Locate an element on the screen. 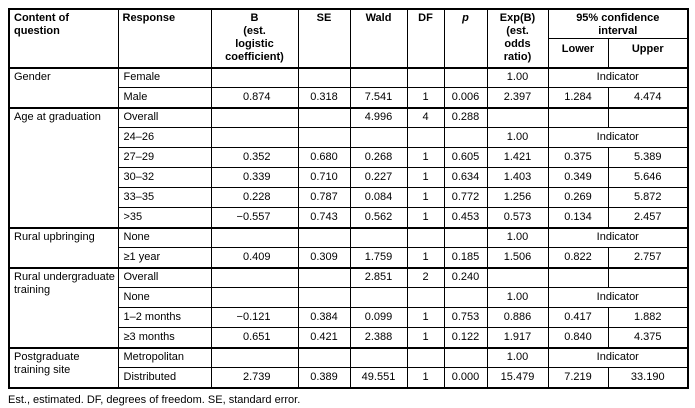 The image size is (695, 408). cell-ci-lower: 0.822 is located at coordinates (578, 257).